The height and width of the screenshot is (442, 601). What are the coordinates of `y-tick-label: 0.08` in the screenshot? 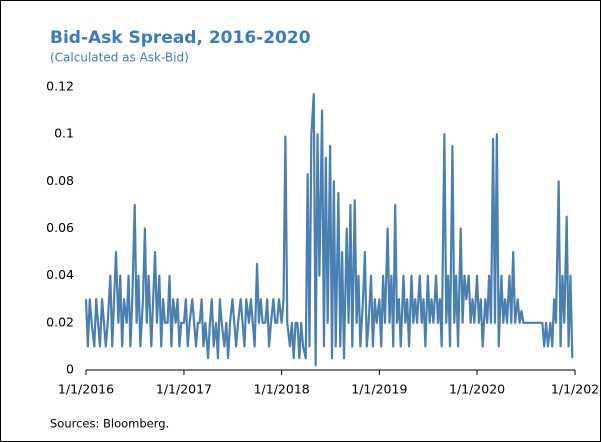 It's located at (60, 180).